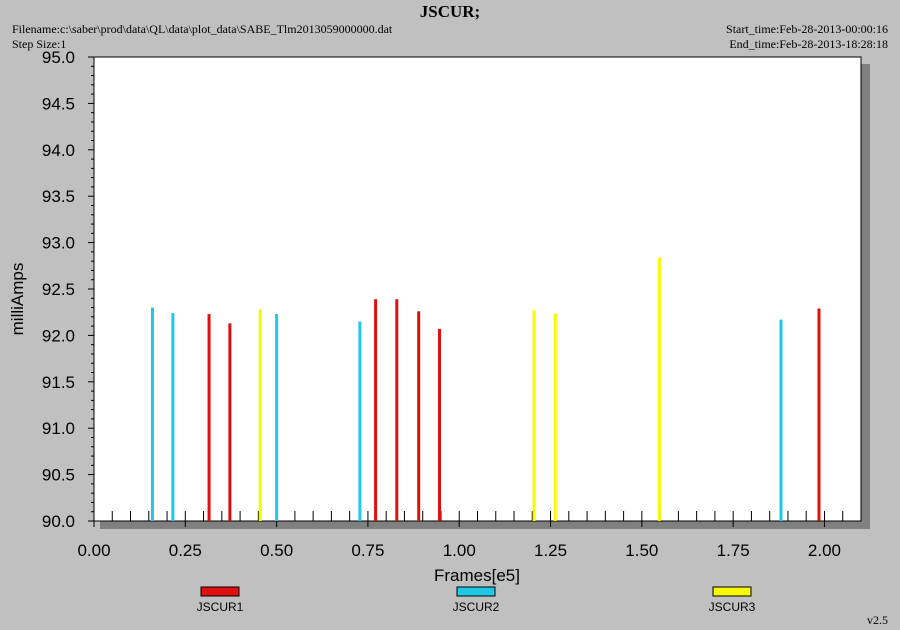  Describe the element at coordinates (450, 11) in the screenshot. I see `chart-title: JSCUR;` at that location.